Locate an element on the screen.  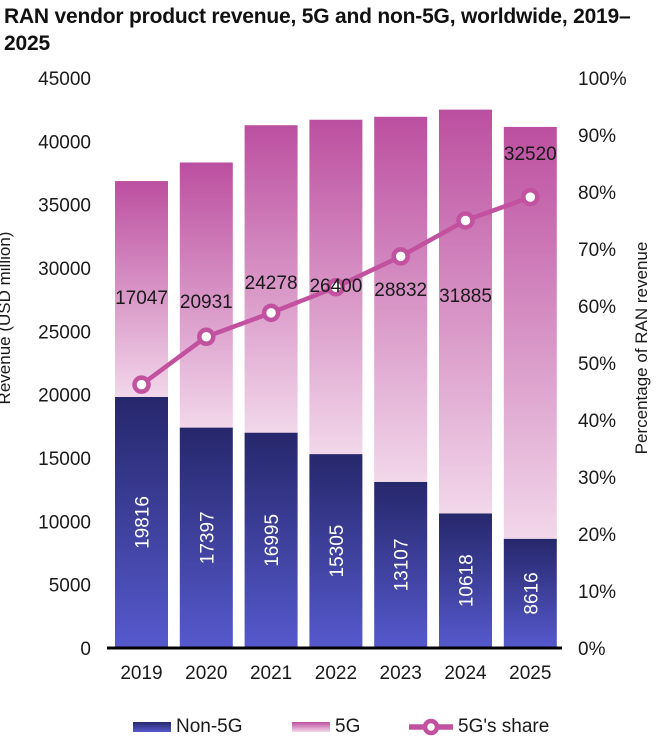
legend-item-5g-share: 5G's share is located at coordinates (478, 727).